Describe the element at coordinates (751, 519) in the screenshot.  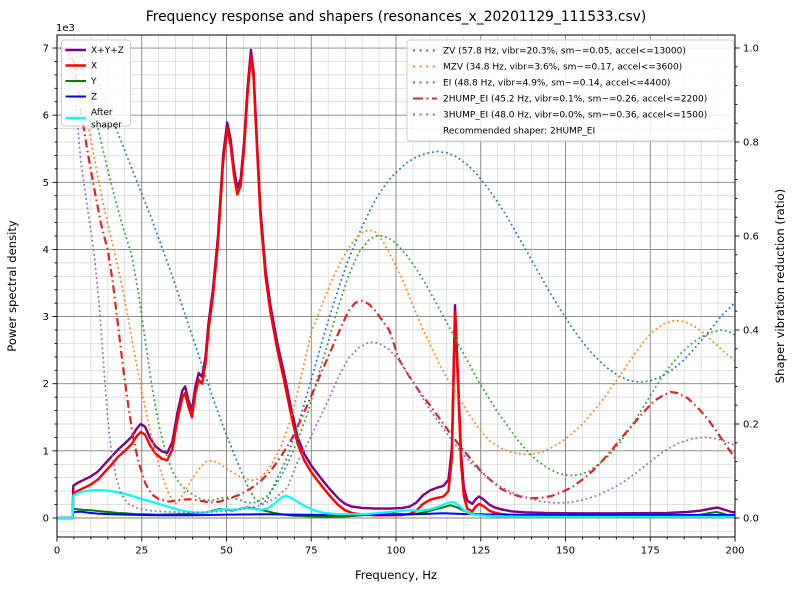
I see `y-right-tick-label: 0.0` at that location.